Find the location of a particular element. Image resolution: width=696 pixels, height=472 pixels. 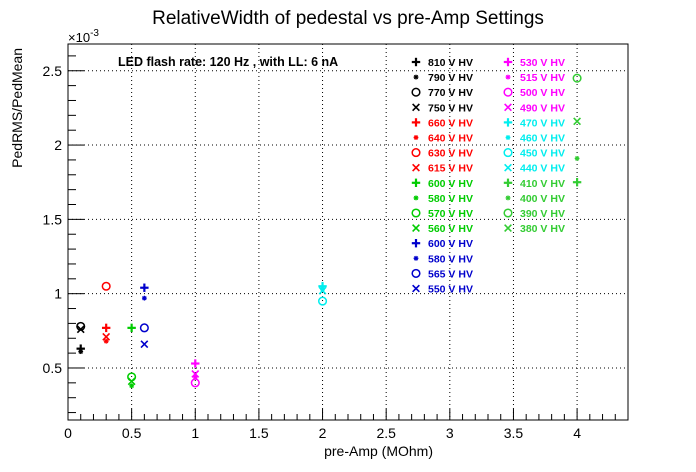

x-tick-label: 4 is located at coordinates (577, 433).